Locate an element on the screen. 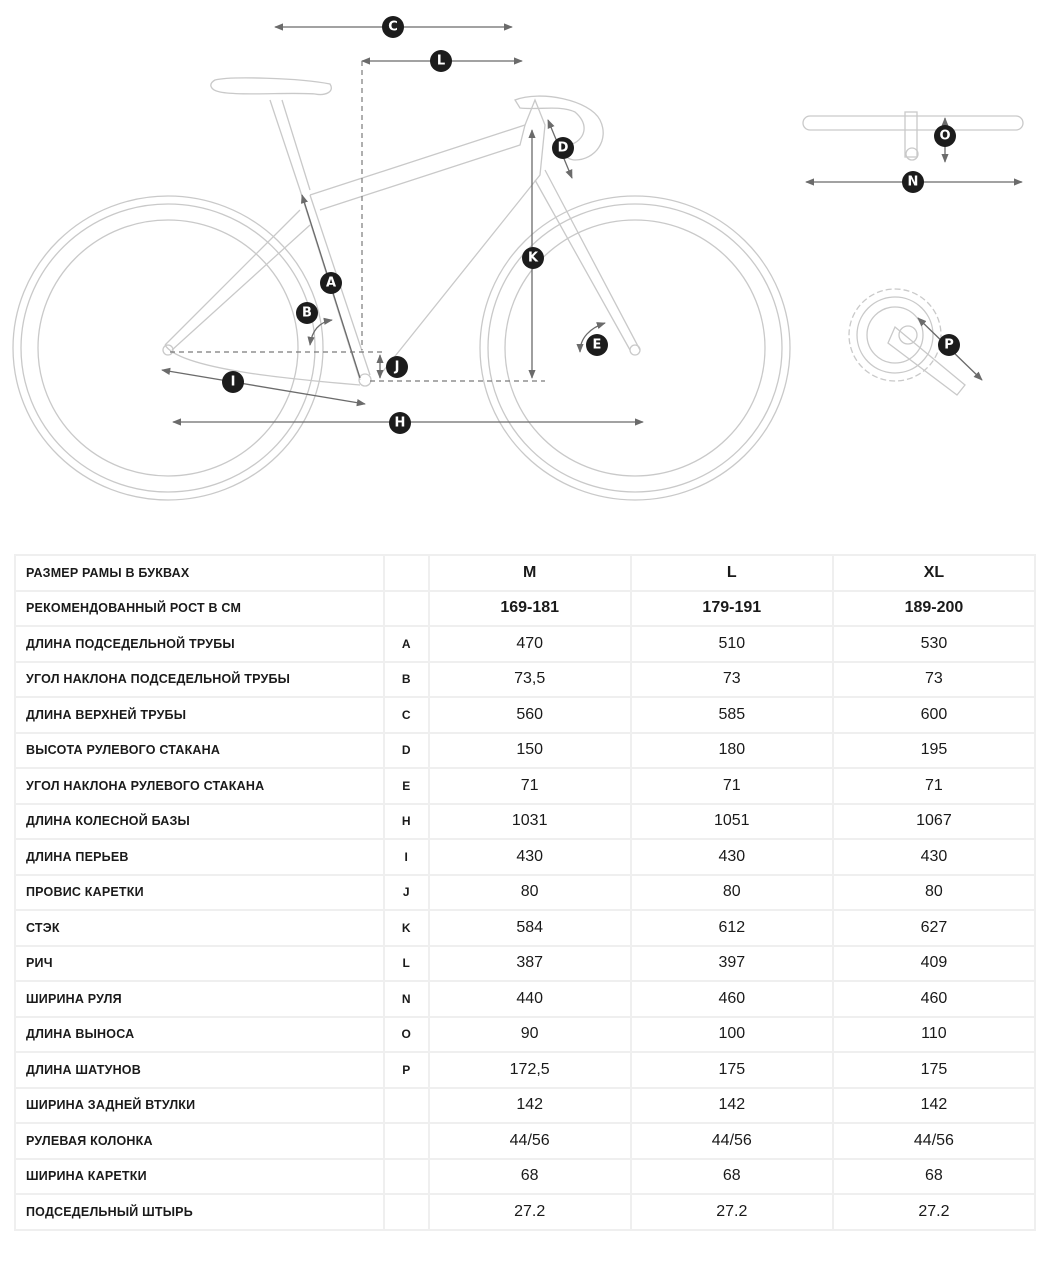 This screenshot has width=1049, height=1280. row-label: РАЗМЕР РАМЫ В БУКВАХ is located at coordinates (199, 573).